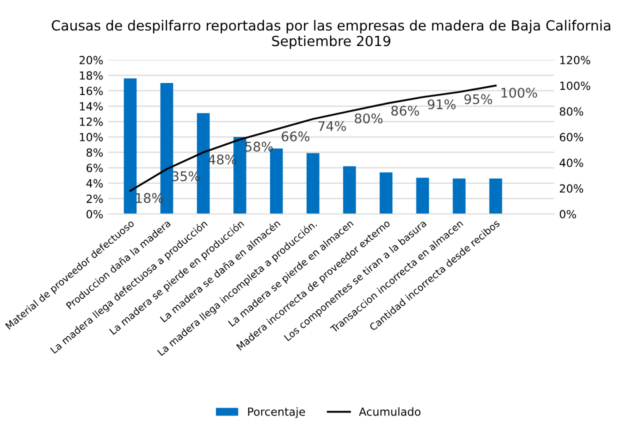 This screenshot has width=637, height=428. Describe the element at coordinates (368, 118) in the screenshot. I see `data-label: 80%` at that location.